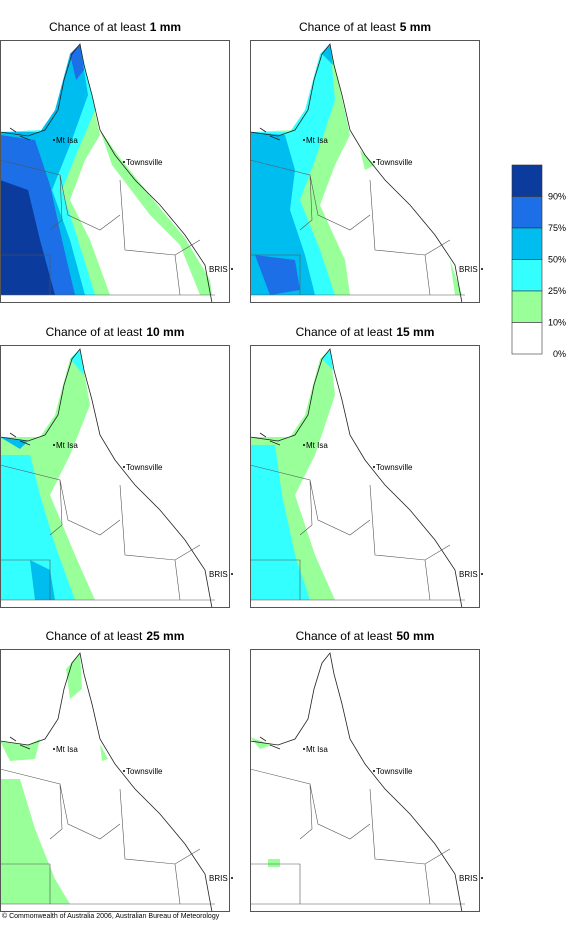 The width and height of the screenshot is (570, 928). I want to click on panel-title: Chance of at least 1 mm, so click(115, 27).